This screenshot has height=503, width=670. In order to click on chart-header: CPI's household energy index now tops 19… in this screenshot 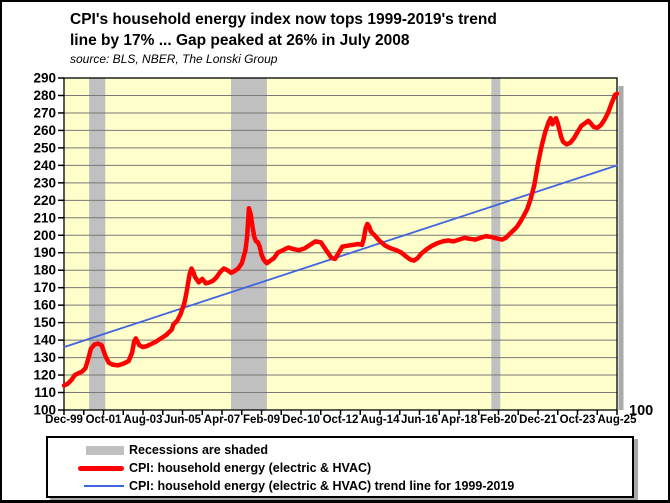, I will do `click(283, 37)`.